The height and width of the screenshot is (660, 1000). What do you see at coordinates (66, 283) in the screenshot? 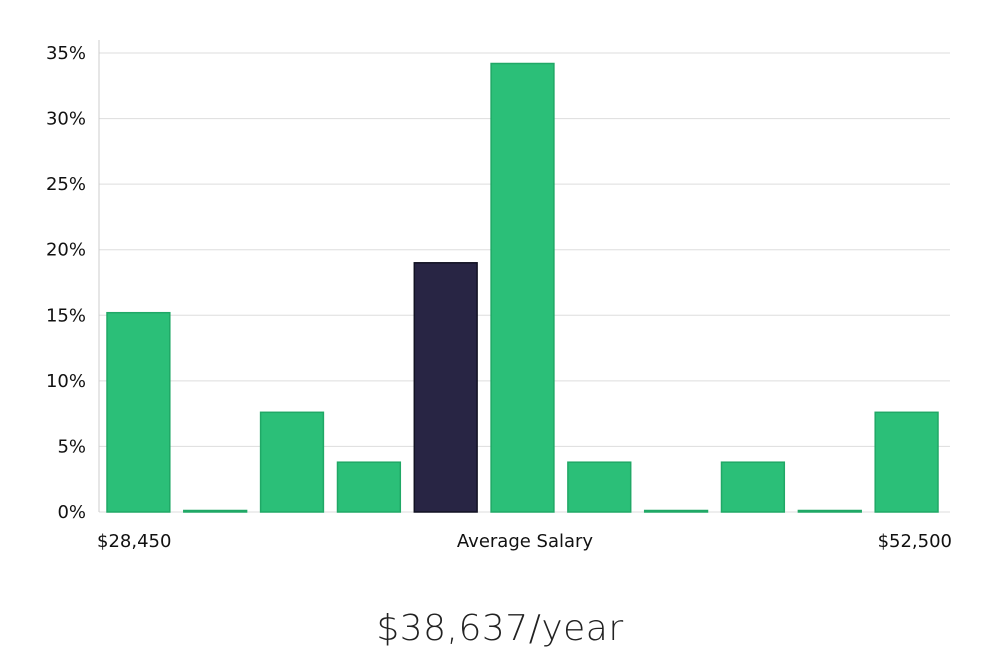
I see `y-axis-ticks: 0% 5% 10% 15% 20% 25% 30% 35%` at bounding box center [66, 283].